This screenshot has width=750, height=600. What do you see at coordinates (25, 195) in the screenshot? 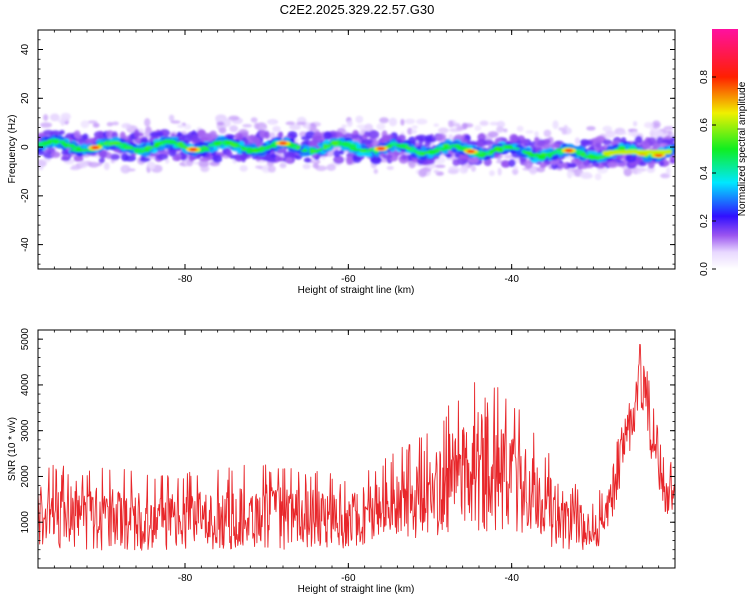
I see `spectrogram-ytick-label: -20` at bounding box center [25, 195].